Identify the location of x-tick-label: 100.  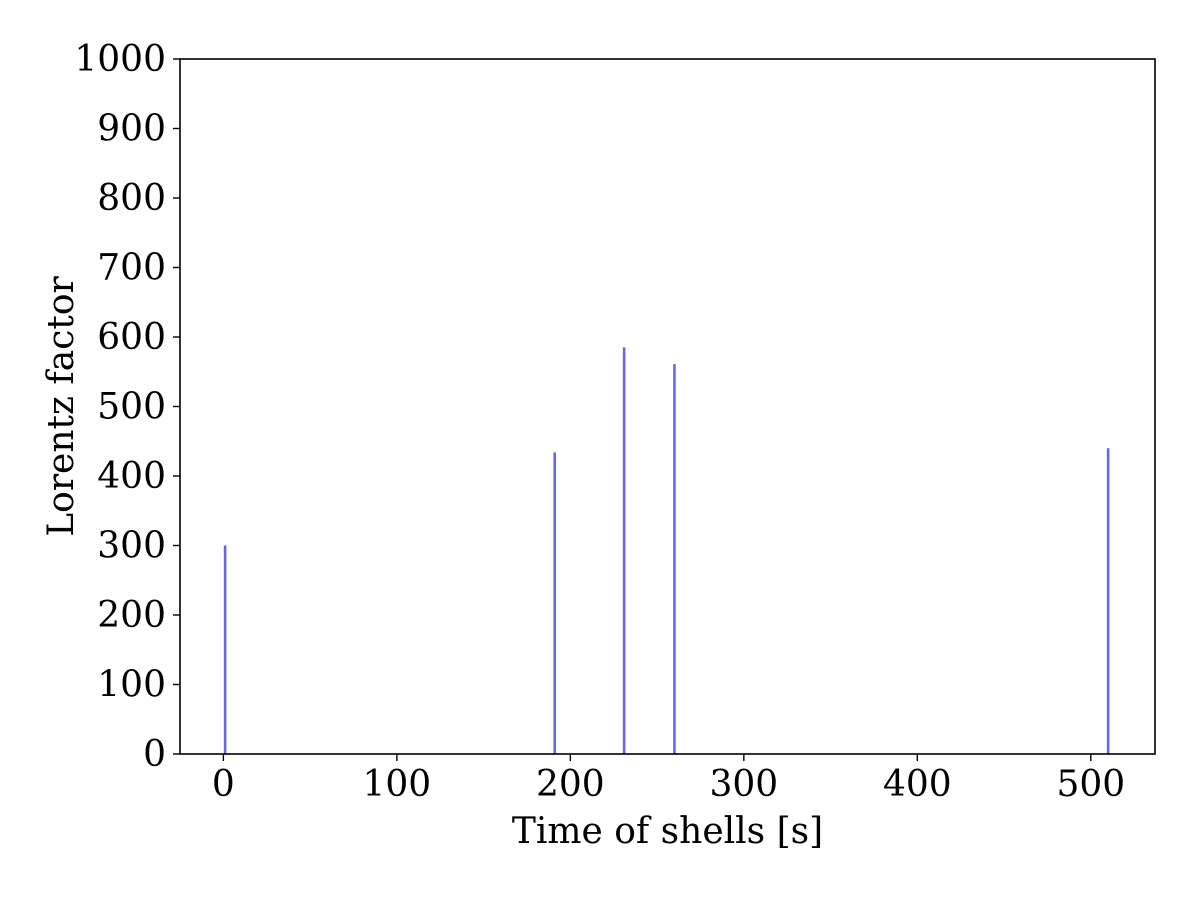
(397, 784).